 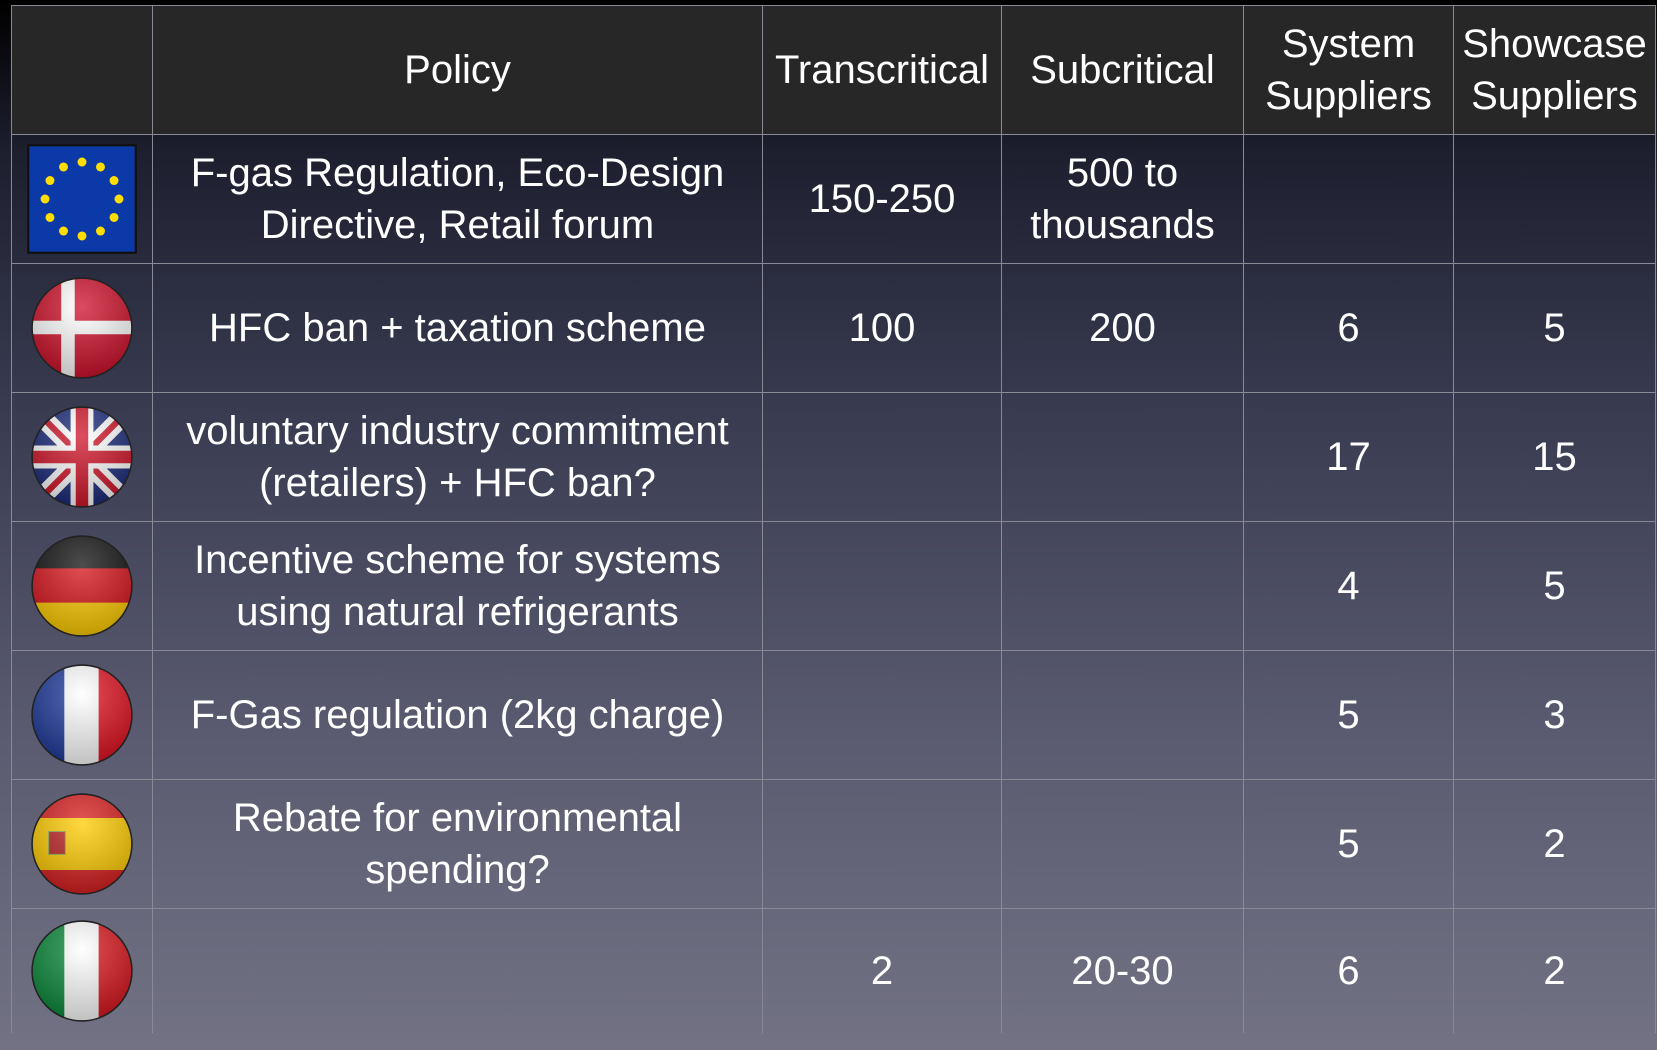 I want to click on table-cell: 200, so click(x=1122, y=328).